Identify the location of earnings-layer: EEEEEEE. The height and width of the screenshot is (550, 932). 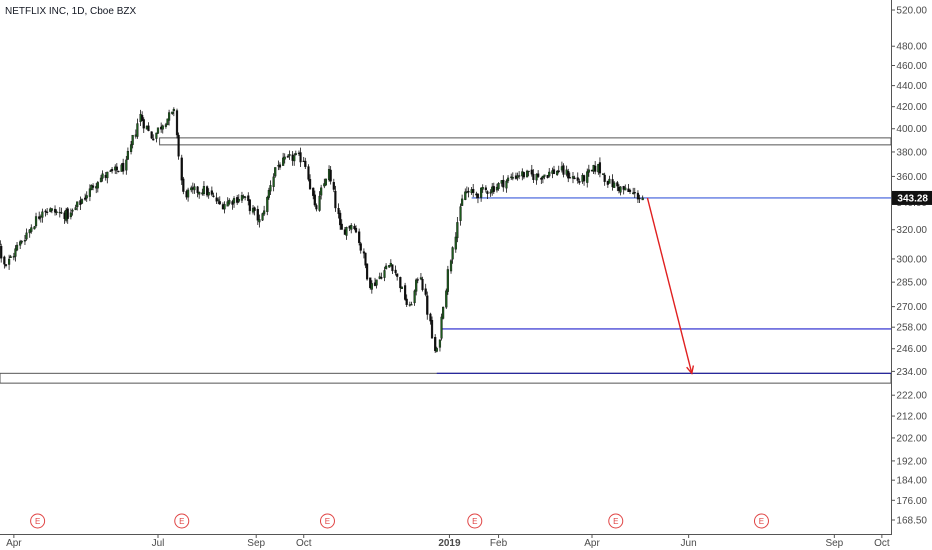
(384, 521).